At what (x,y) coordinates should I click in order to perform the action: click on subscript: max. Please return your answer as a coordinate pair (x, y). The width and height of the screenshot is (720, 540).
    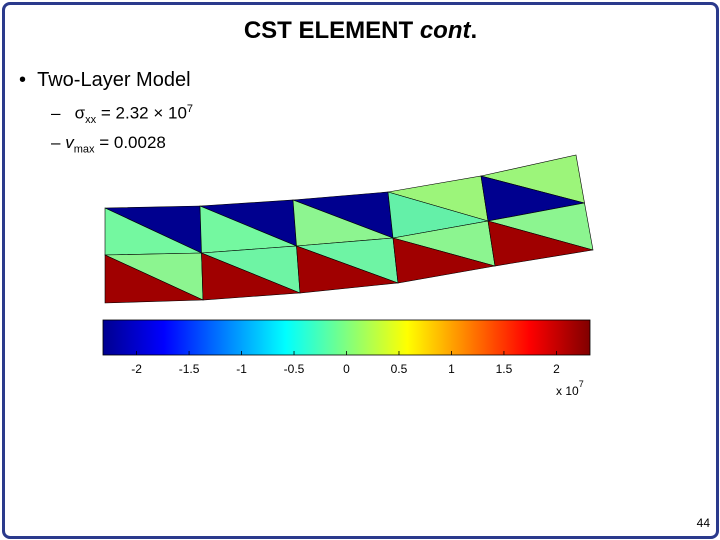
    Looking at the image, I should click on (84, 149).